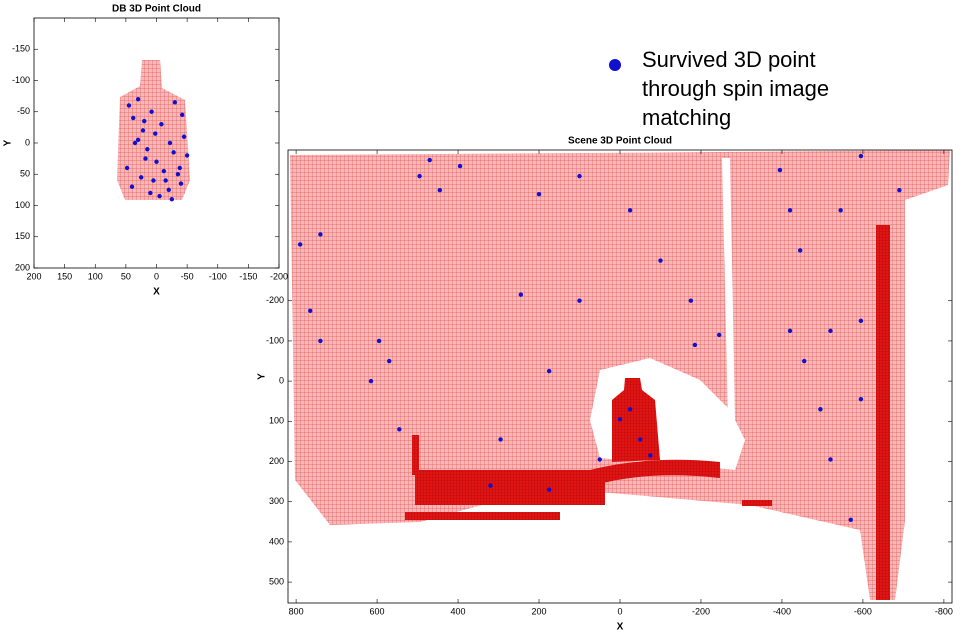 The width and height of the screenshot is (962, 634). Describe the element at coordinates (248, 276) in the screenshot. I see `x-tick-label: -150` at that location.